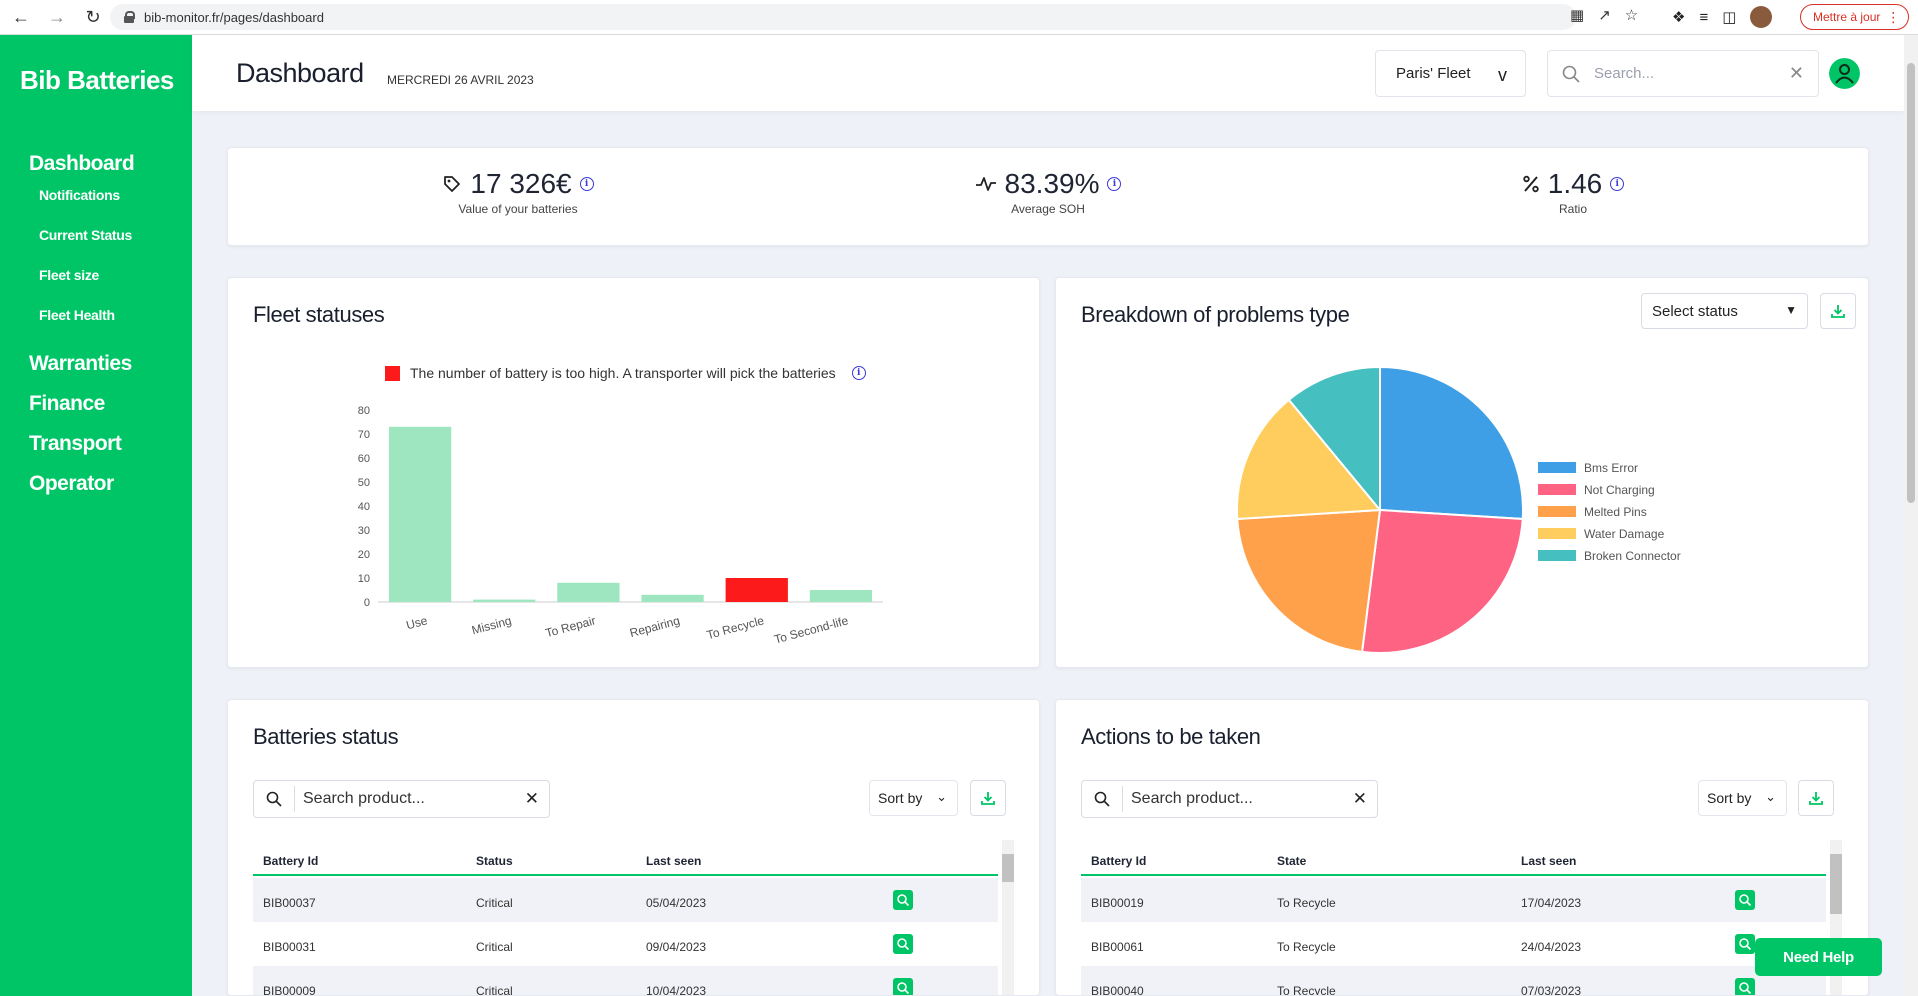 The width and height of the screenshot is (1918, 996). What do you see at coordinates (1453, 944) in the screenshot?
I see `table-row: BIB00061 To Recycle 24/04/2023` at bounding box center [1453, 944].